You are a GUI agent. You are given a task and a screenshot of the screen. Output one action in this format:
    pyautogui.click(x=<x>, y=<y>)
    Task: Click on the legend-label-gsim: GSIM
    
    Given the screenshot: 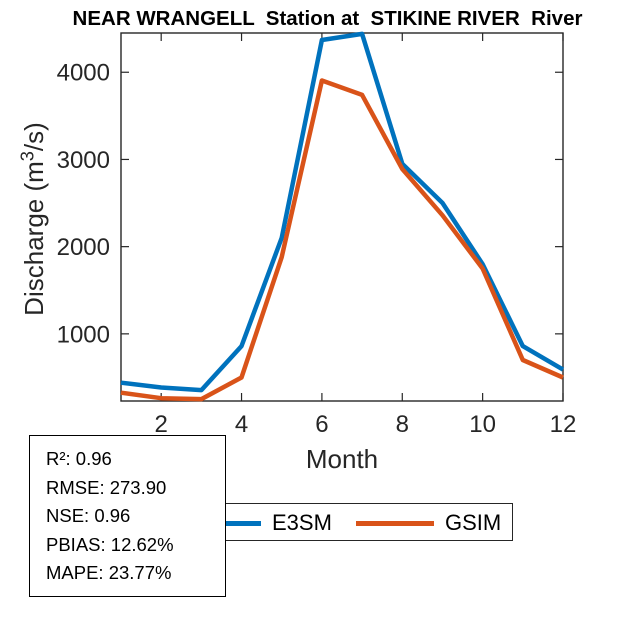 What is the action you would take?
    pyautogui.click(x=473, y=522)
    